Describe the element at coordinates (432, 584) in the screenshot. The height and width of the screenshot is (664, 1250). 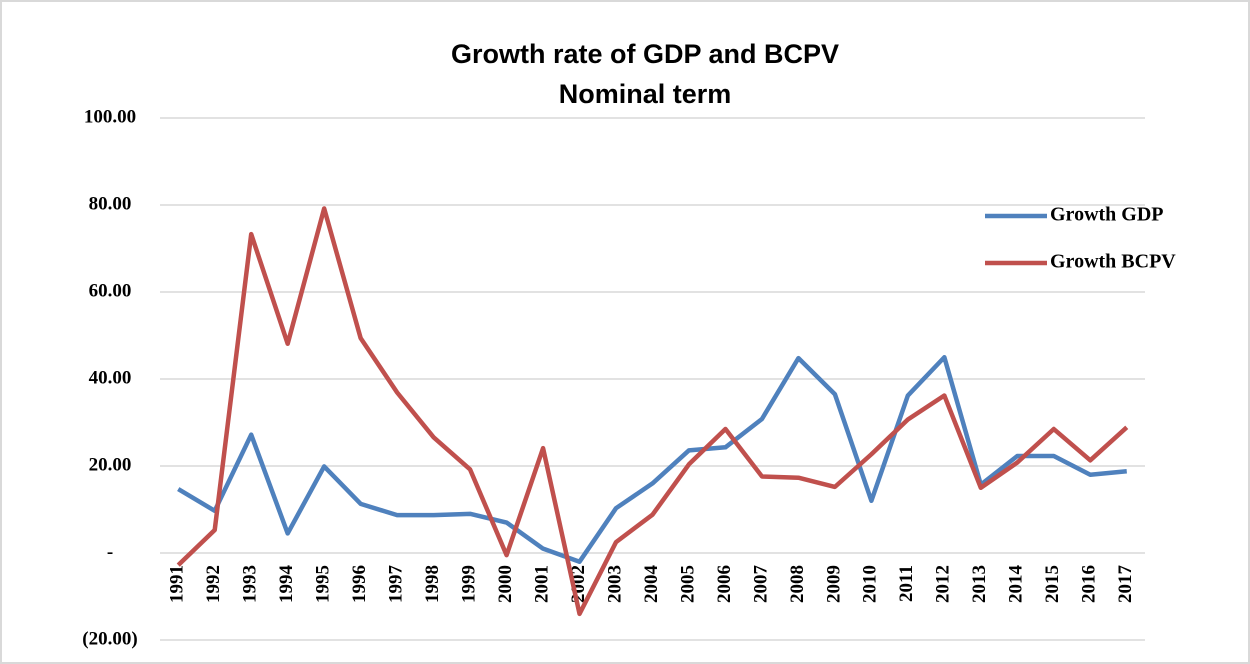
I see `x-tick-label: 1998` at that location.